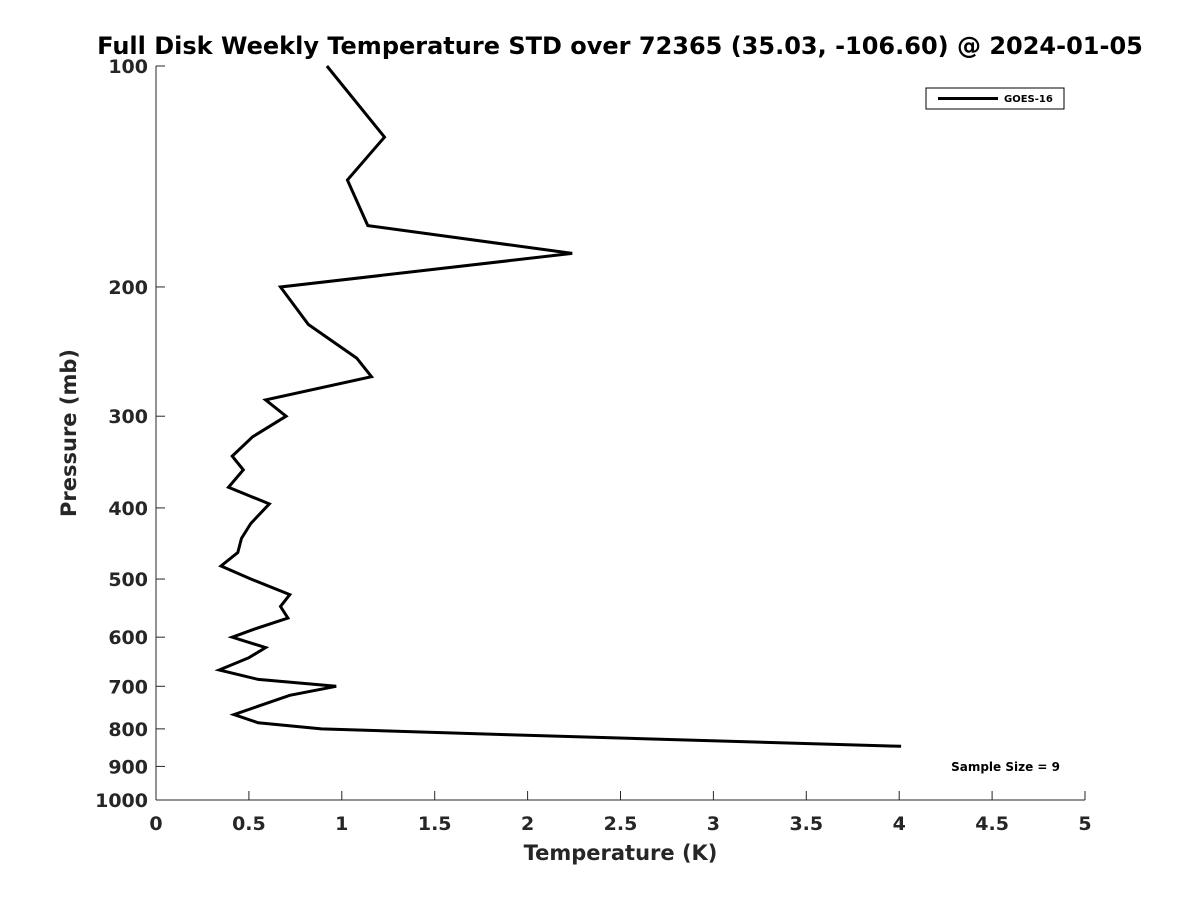 The width and height of the screenshot is (1200, 900). I want to click on y-tick-label: 100, so click(128, 67).